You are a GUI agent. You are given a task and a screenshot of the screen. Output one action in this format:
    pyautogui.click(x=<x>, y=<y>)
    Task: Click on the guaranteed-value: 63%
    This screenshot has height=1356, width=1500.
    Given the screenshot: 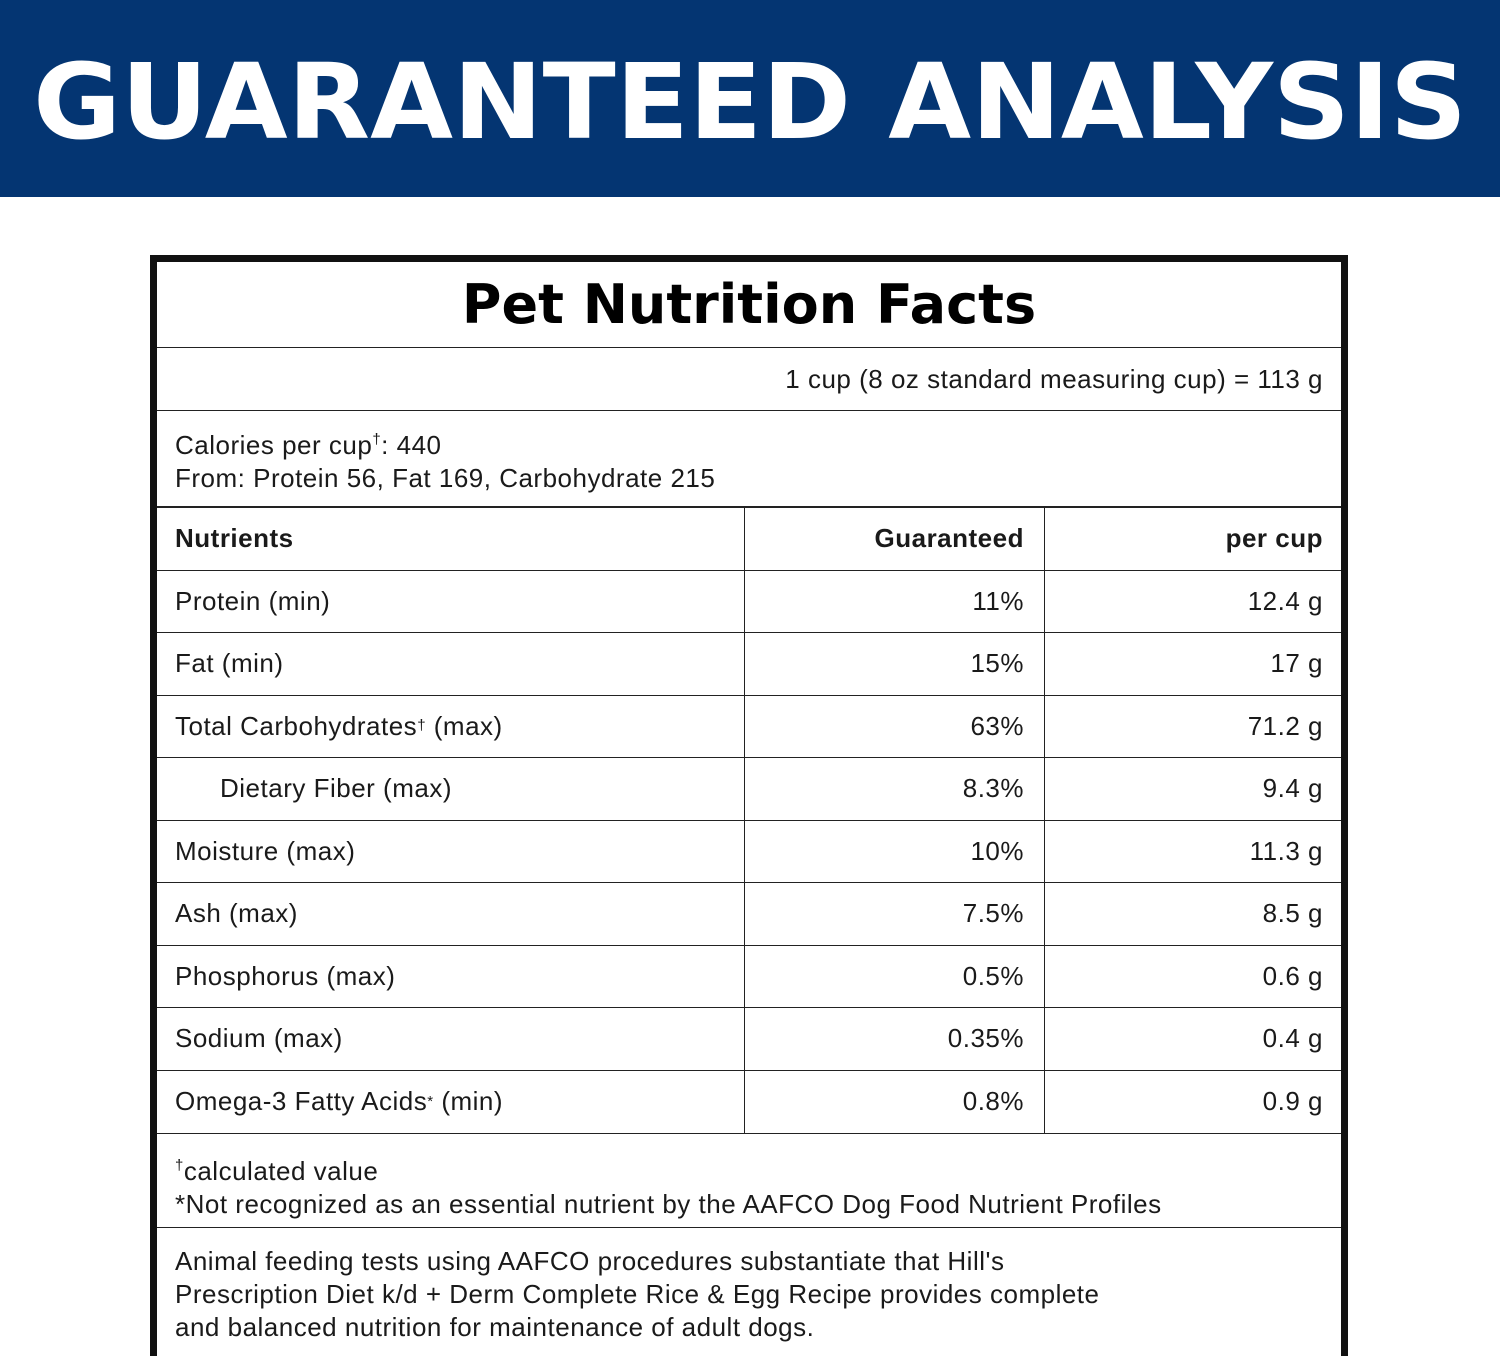 What is the action you would take?
    pyautogui.click(x=895, y=726)
    